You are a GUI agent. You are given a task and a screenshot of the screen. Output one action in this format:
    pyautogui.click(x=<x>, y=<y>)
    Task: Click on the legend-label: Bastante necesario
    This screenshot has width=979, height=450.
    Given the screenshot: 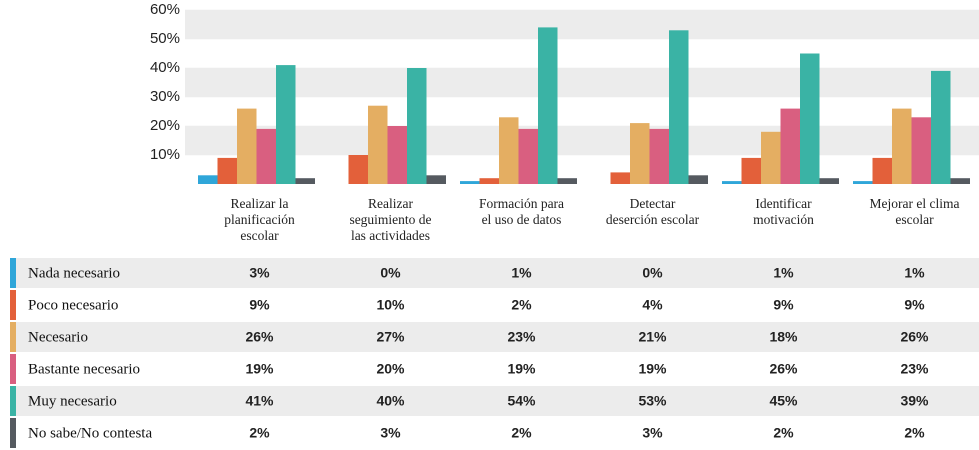 What is the action you would take?
    pyautogui.click(x=84, y=369)
    